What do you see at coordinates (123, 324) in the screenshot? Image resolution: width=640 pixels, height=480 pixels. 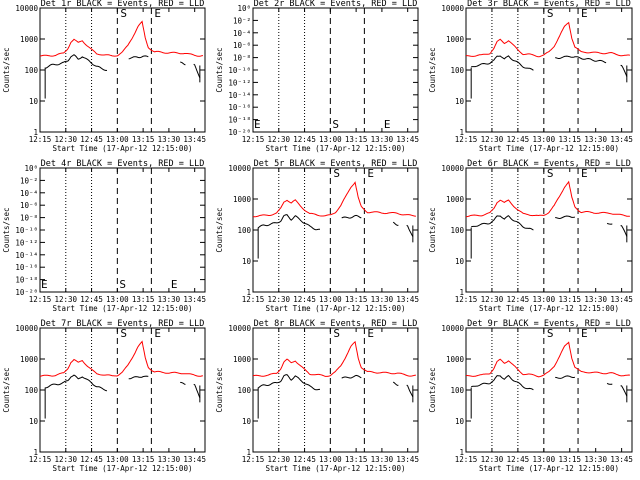 I see `panel-title: Det 7r BLACK = Events, RED = LLD` at bounding box center [123, 324].